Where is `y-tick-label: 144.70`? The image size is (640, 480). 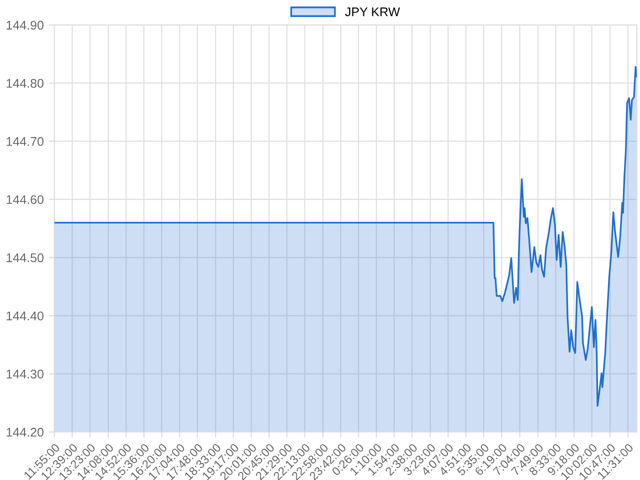
y-tick-label: 144.70 is located at coordinates (25, 141).